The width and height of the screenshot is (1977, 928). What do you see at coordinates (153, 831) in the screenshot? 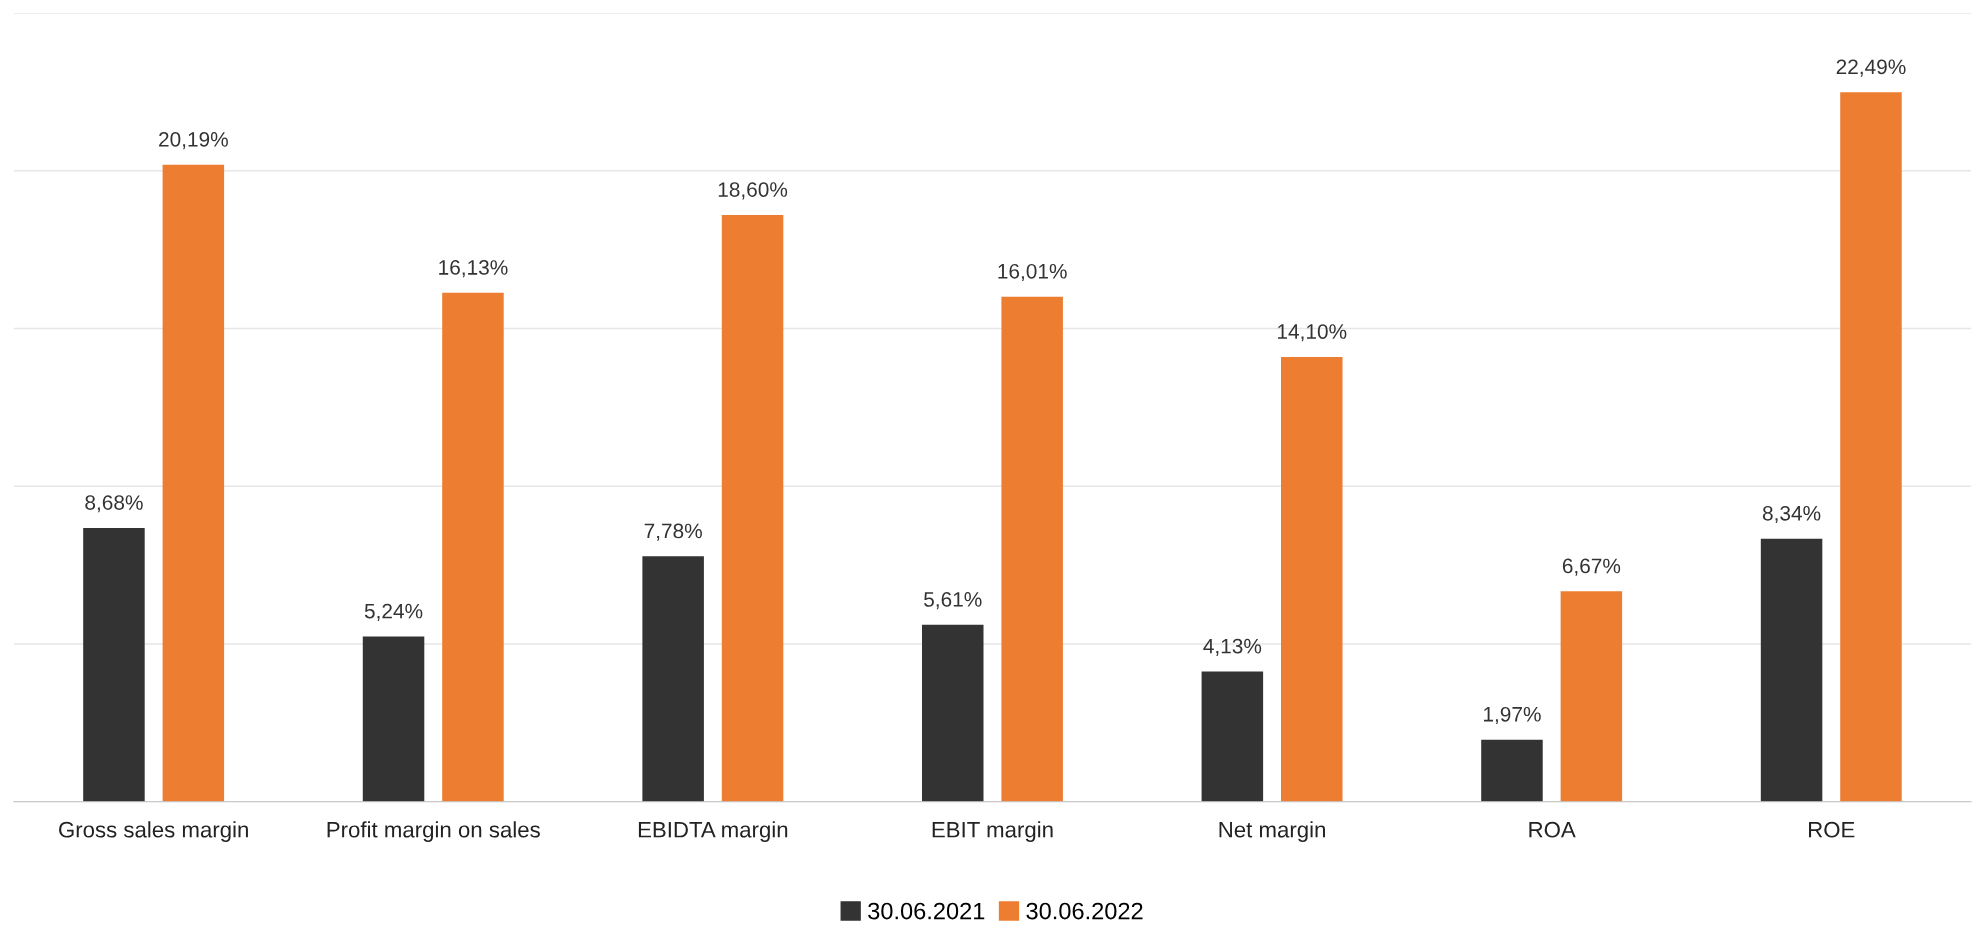
I see `x-tick-label: Gross sales margin` at bounding box center [153, 831].